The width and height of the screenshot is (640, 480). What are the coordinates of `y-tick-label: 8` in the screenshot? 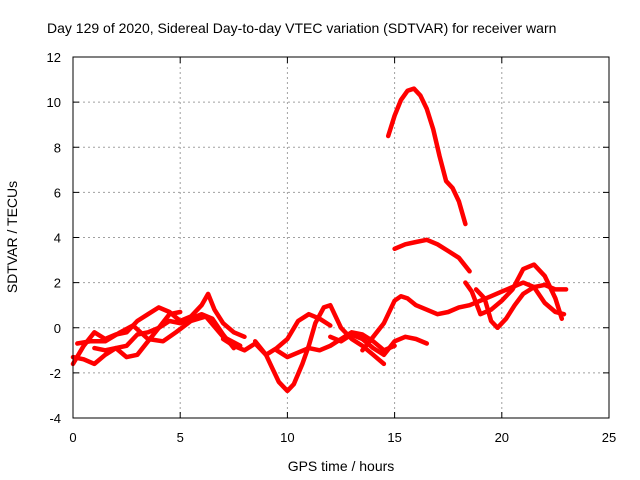 It's located at (57, 147).